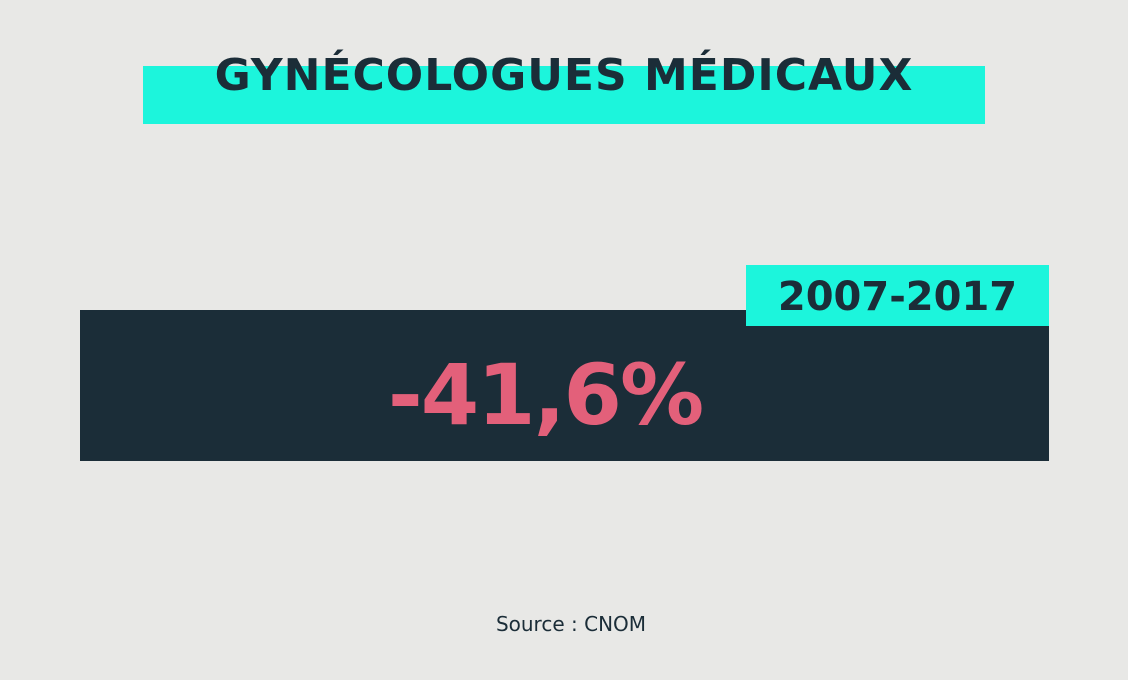  Describe the element at coordinates (897, 295) in the screenshot. I see `period-tag: 2007-2017` at that location.